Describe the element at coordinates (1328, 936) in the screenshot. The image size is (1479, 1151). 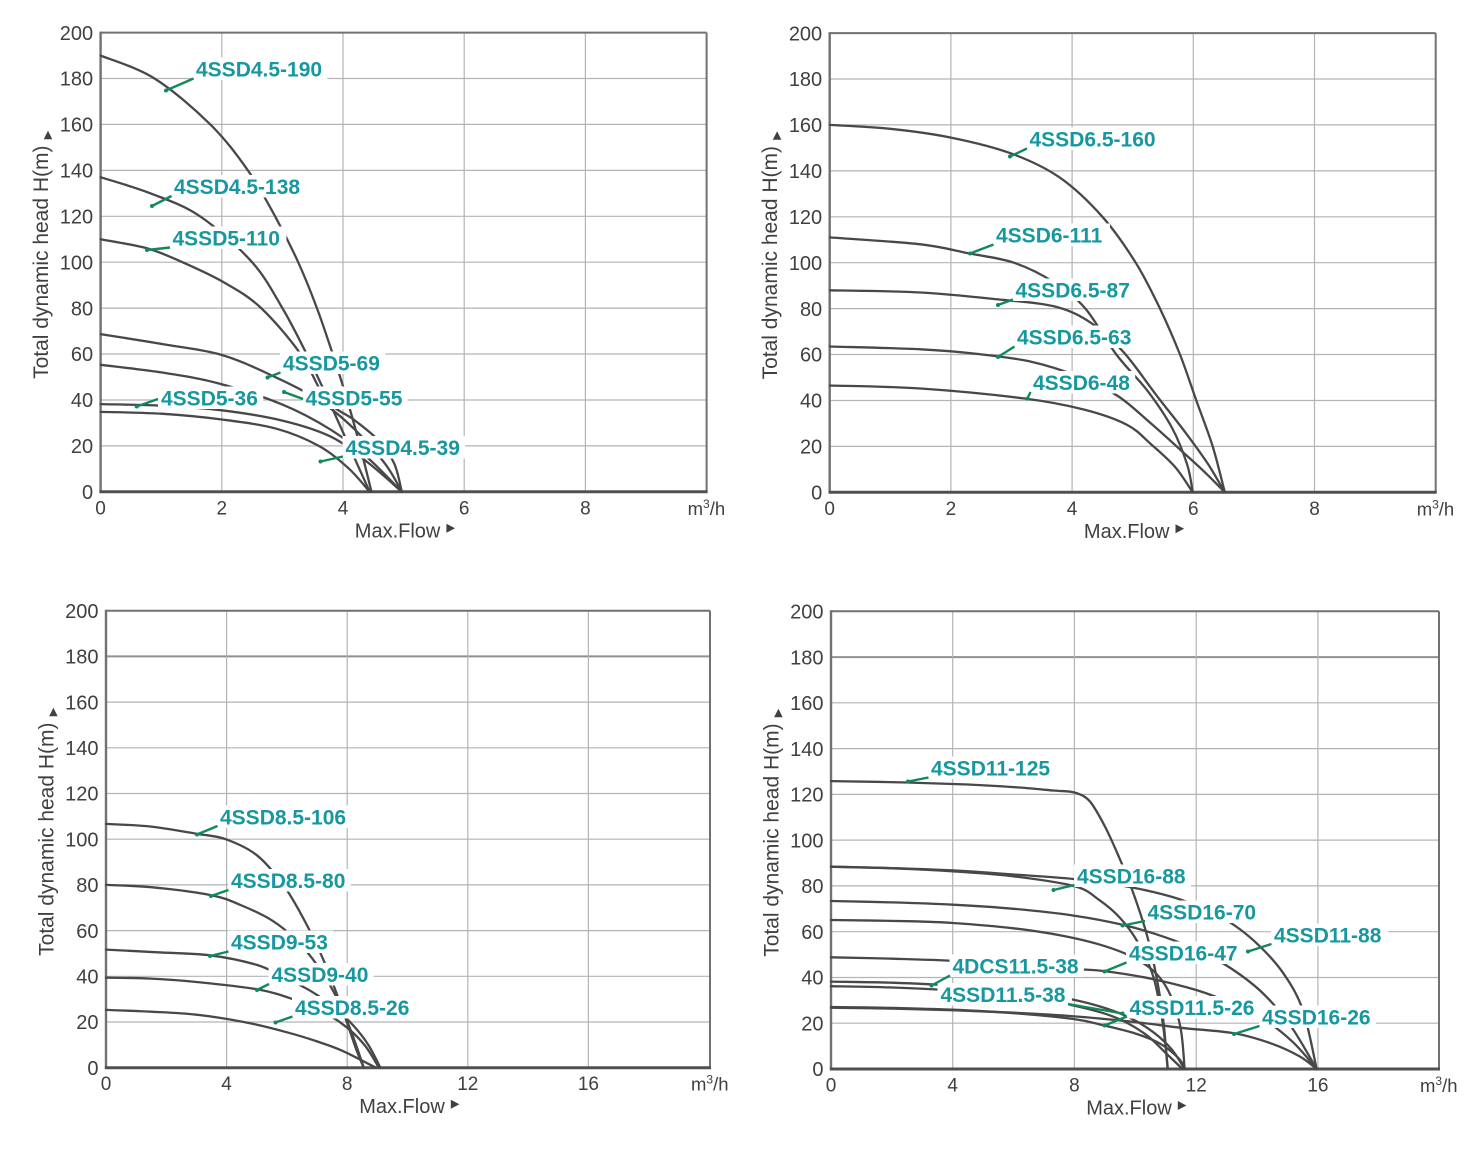
I see `svg-text: 4SSD11-88` at that location.